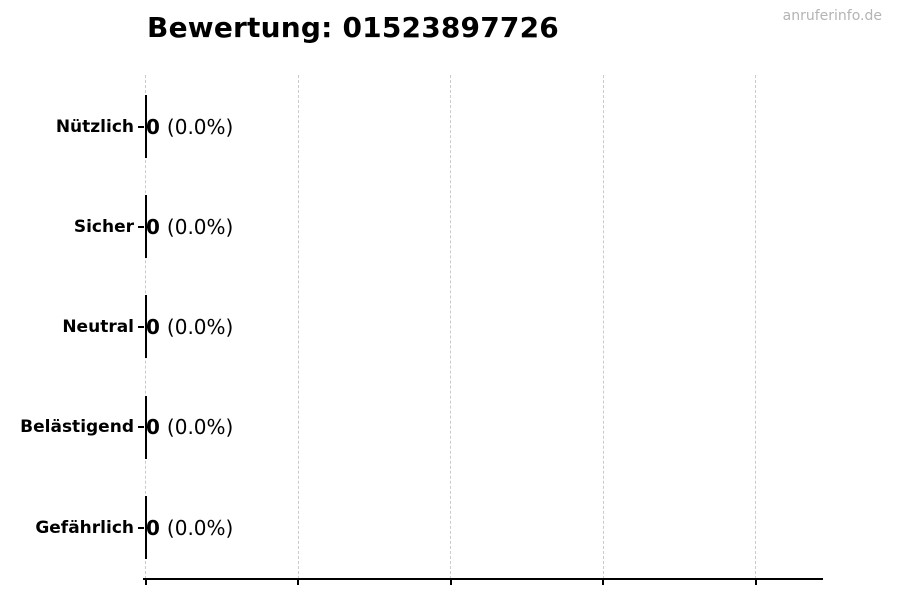  What do you see at coordinates (84, 527) in the screenshot?
I see `category-label: Gefährlich` at bounding box center [84, 527].